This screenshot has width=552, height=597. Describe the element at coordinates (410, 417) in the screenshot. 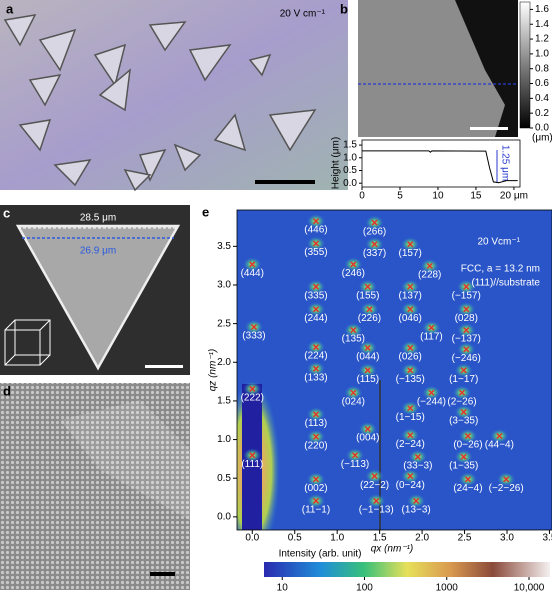

I see `peak-label: (1−15)` at that location.